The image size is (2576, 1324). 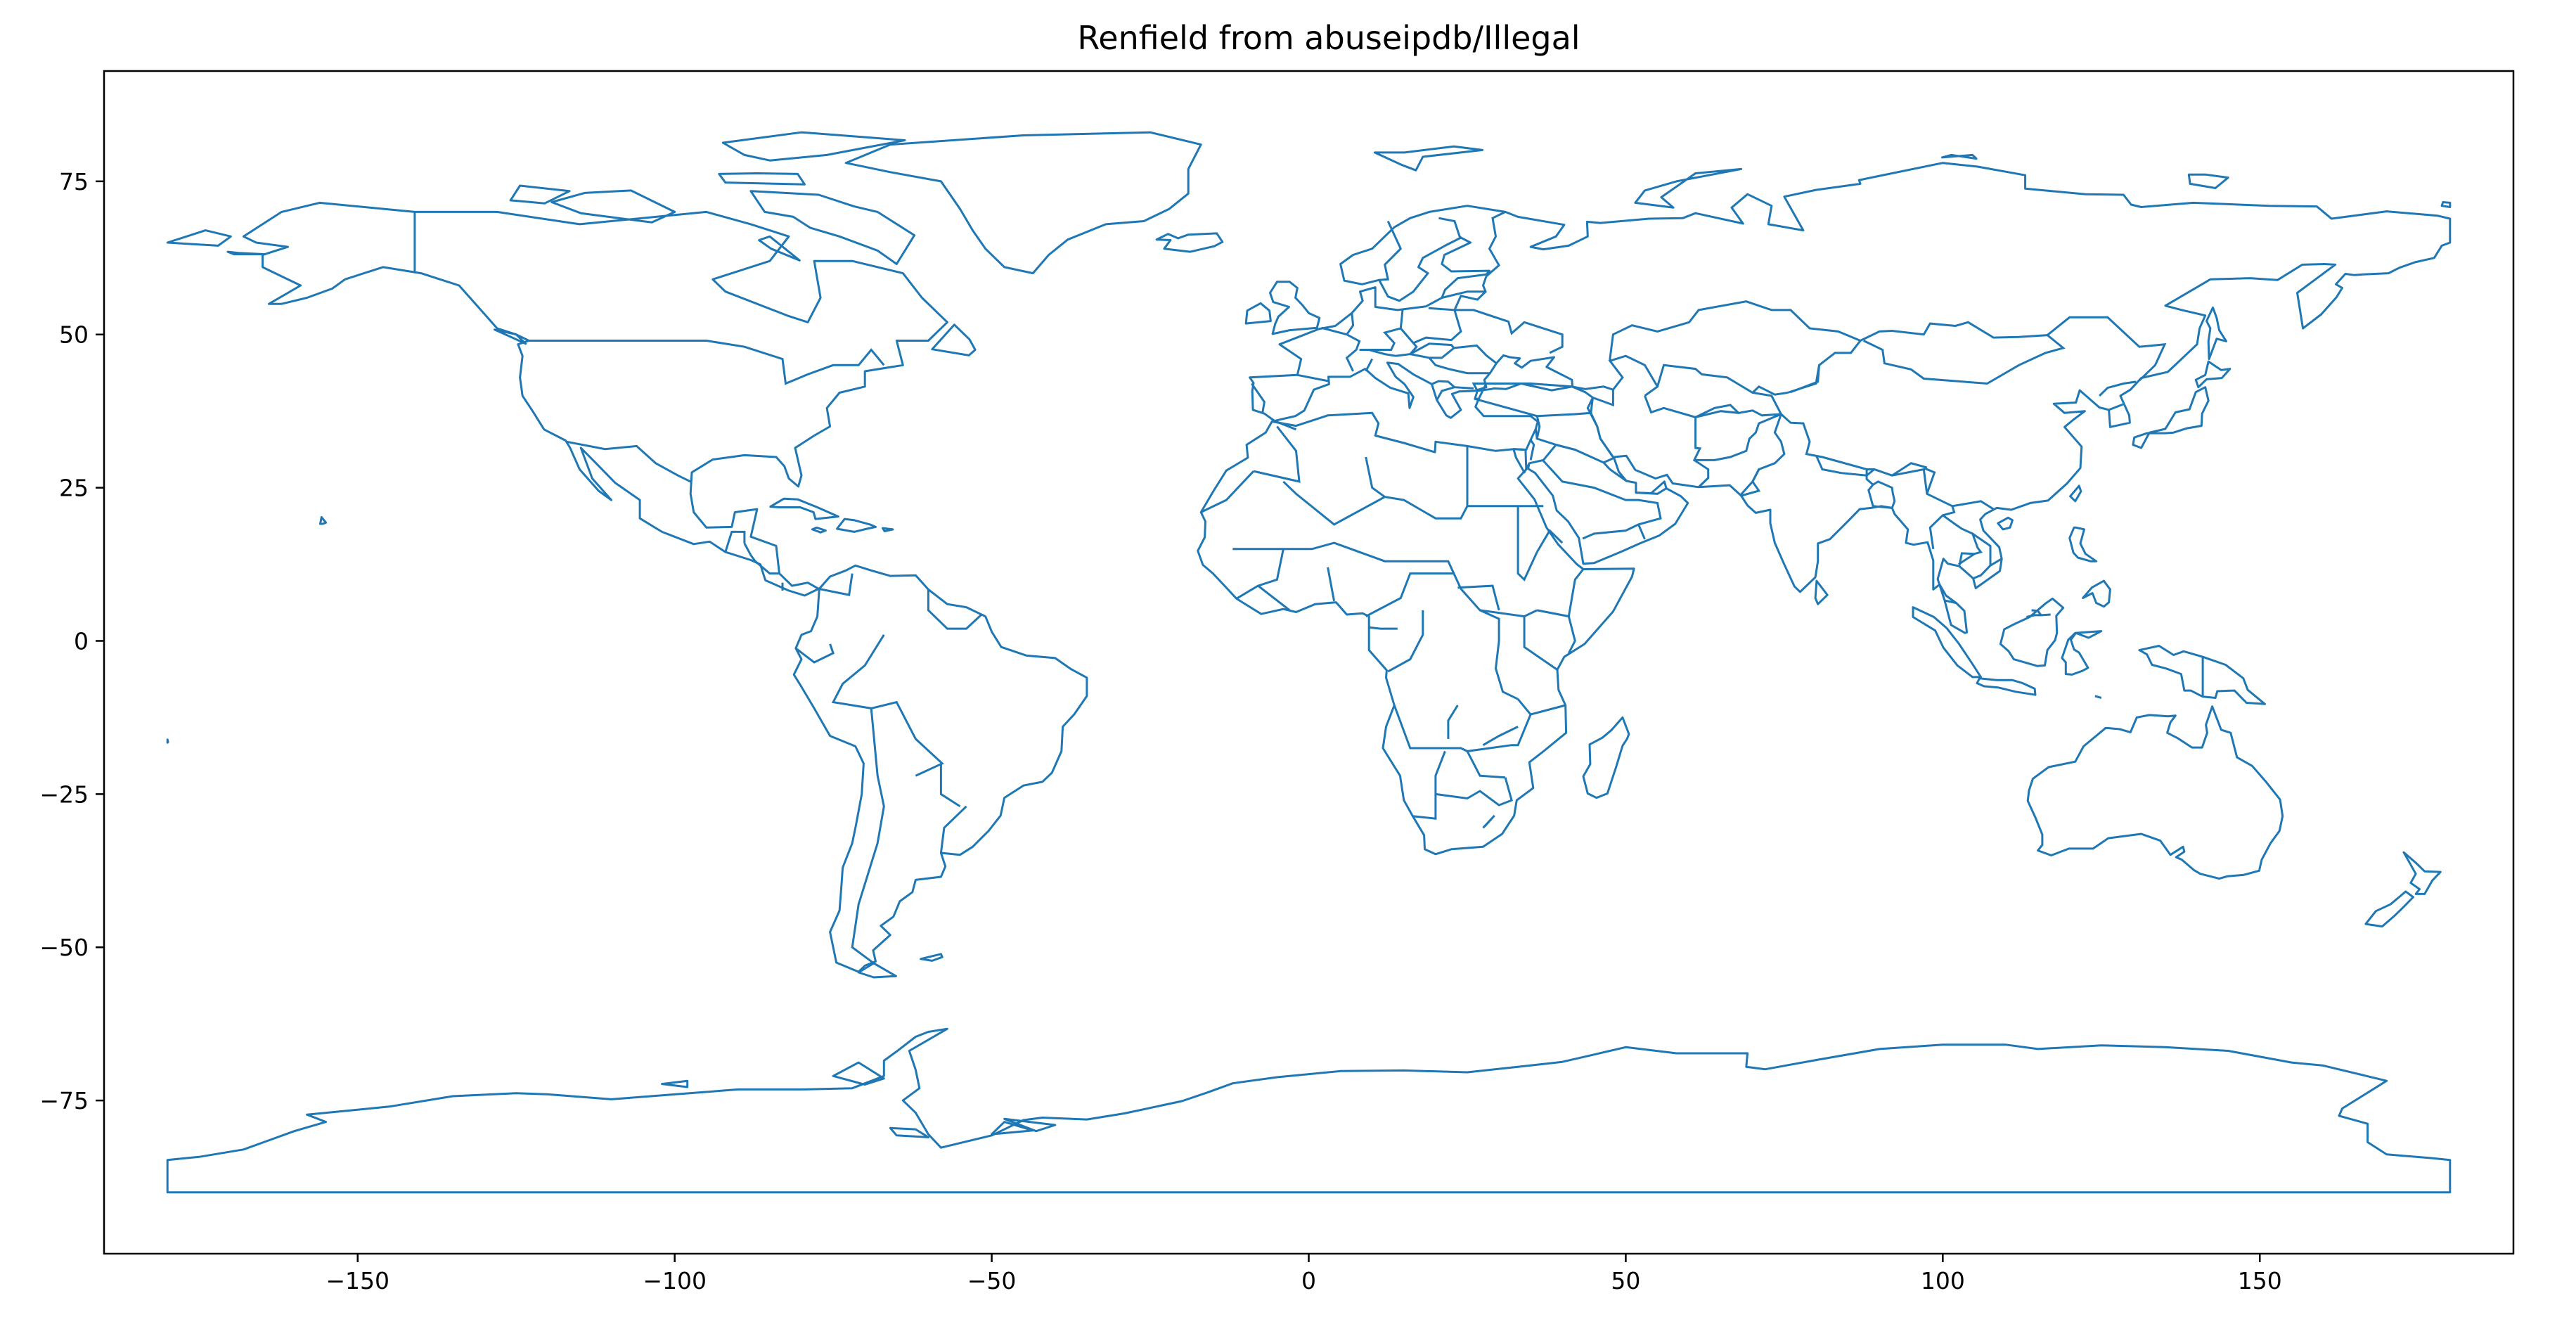 What do you see at coordinates (2096, 593) in the screenshot?
I see `landmass-mindanao` at bounding box center [2096, 593].